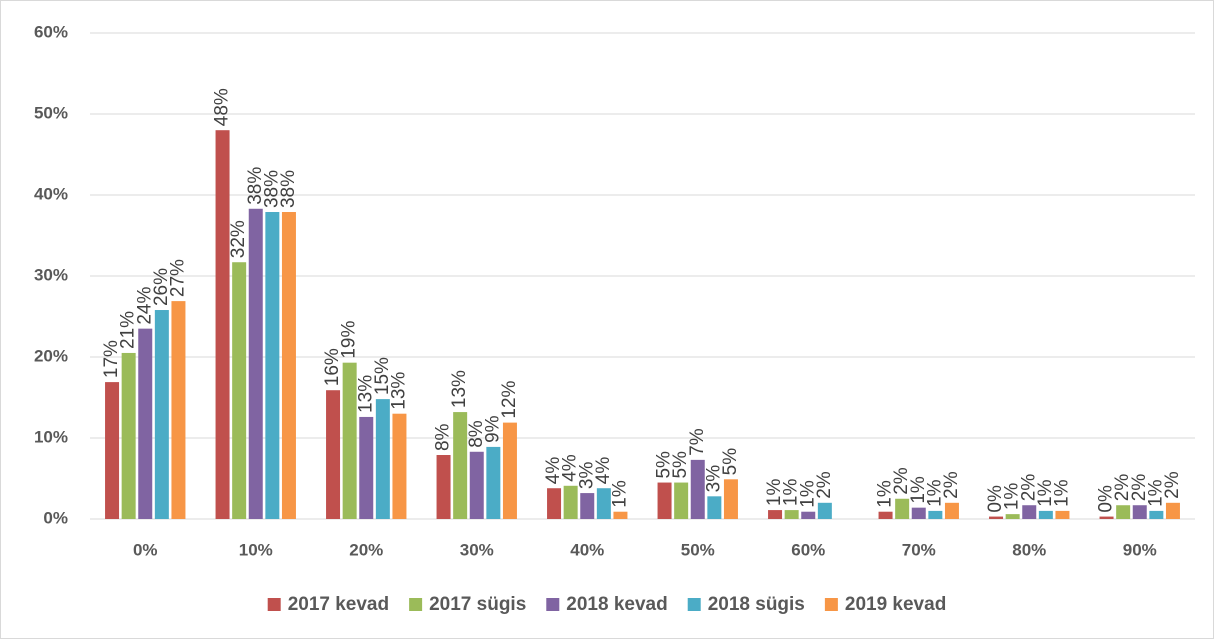  Describe the element at coordinates (111, 359) in the screenshot. I see `data-label: 17%` at that location.